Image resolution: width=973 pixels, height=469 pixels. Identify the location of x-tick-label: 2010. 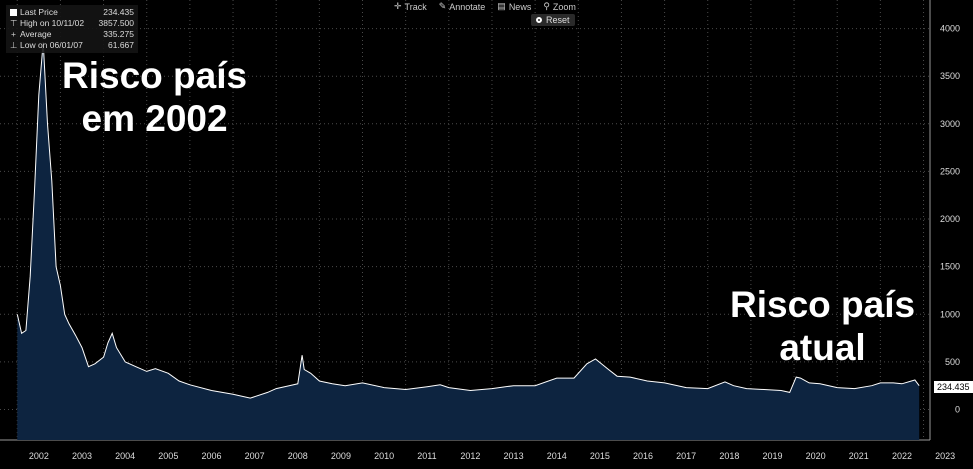
(384, 456).